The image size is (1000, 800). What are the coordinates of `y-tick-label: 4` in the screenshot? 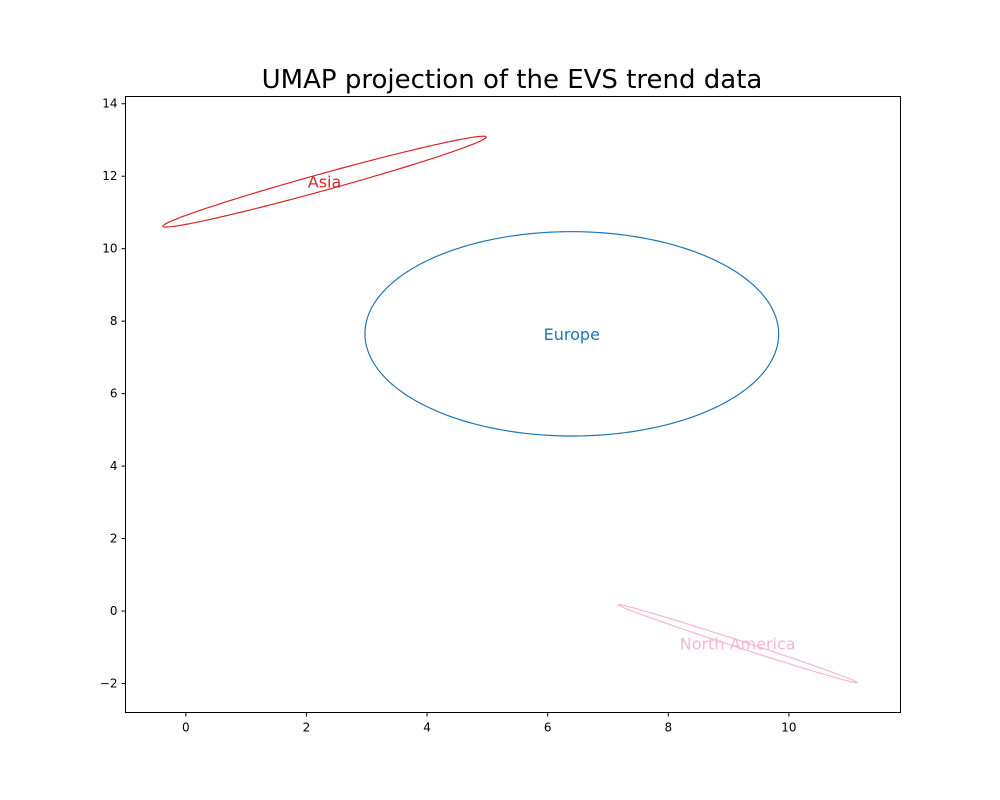 It's located at (114, 466).